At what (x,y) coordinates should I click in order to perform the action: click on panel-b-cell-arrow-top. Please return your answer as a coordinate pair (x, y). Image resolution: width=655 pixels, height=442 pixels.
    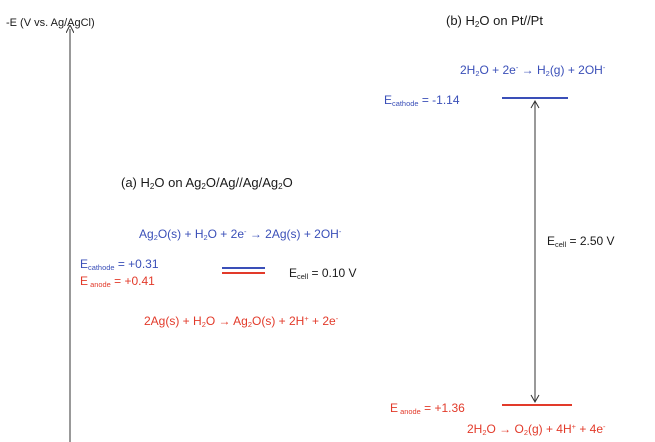
    Looking at the image, I should click on (535, 104).